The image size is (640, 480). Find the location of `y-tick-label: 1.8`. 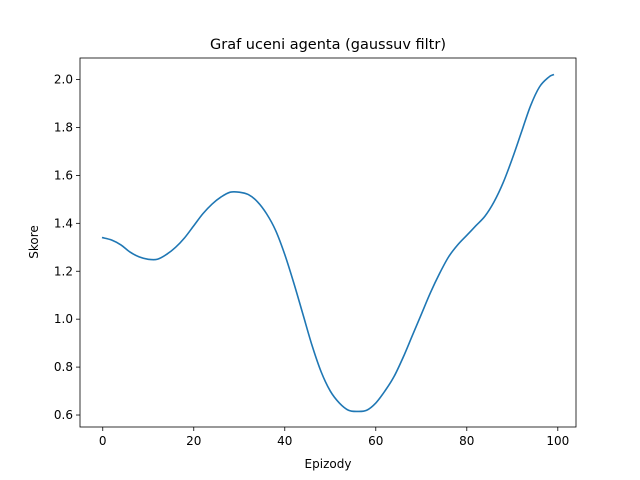

y-tick-label: 1.8 is located at coordinates (63, 127).